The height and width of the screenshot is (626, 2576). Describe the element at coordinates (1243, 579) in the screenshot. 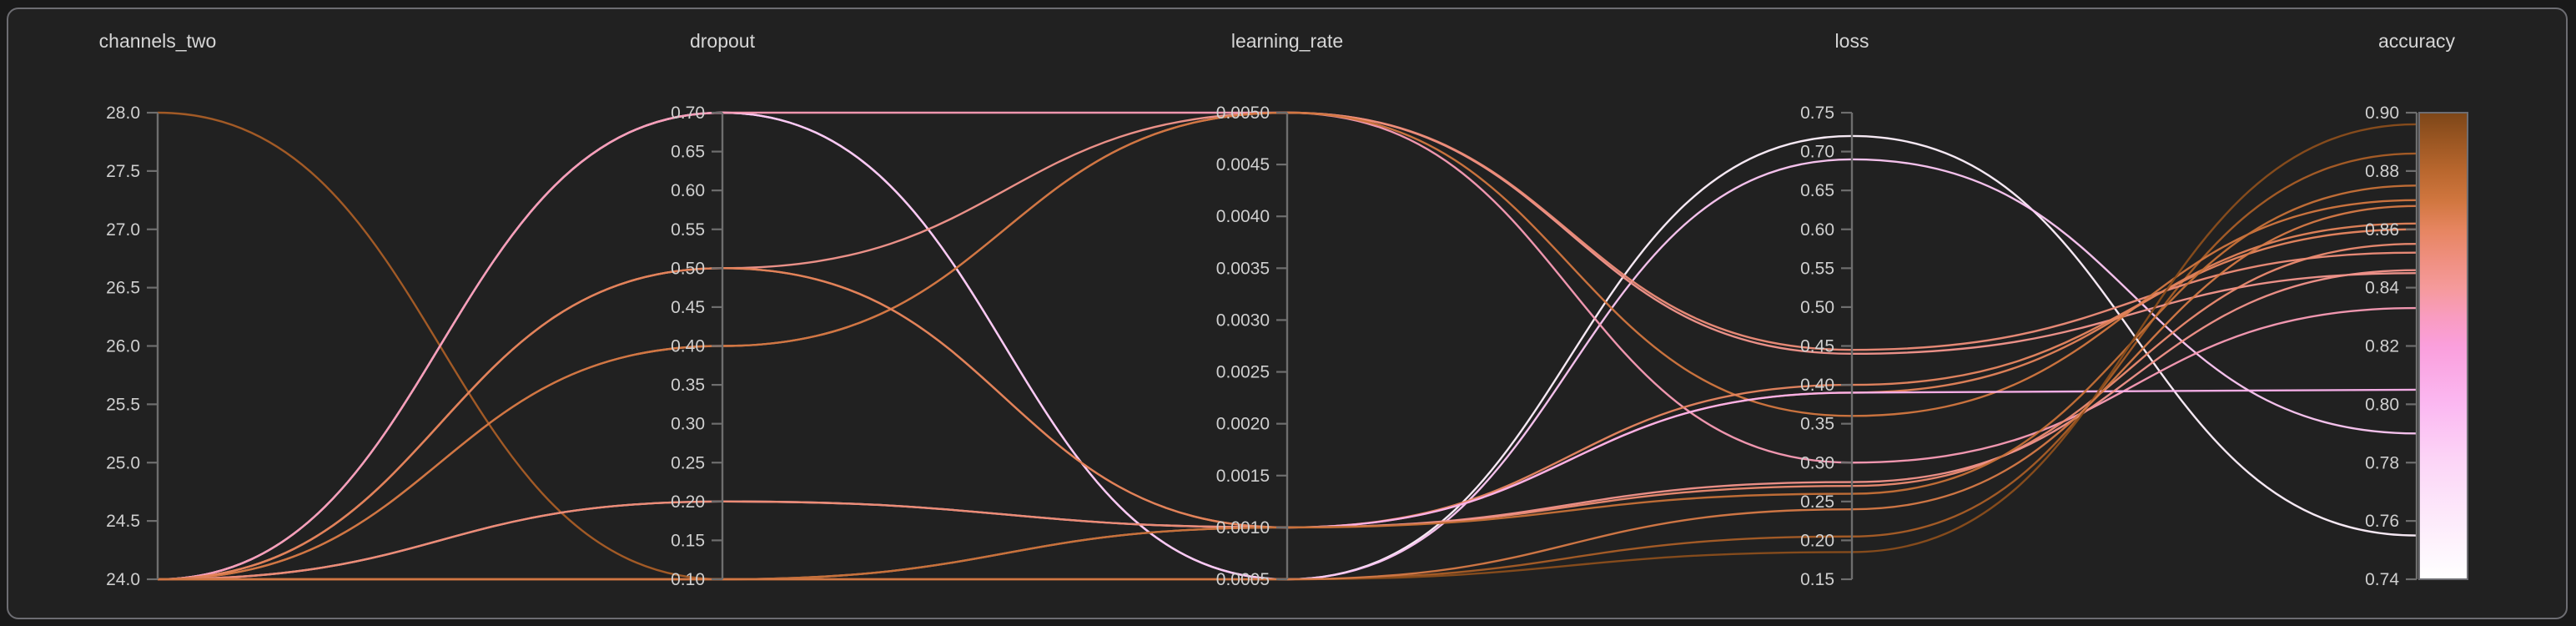

I see `tick-label: 0.0005` at that location.